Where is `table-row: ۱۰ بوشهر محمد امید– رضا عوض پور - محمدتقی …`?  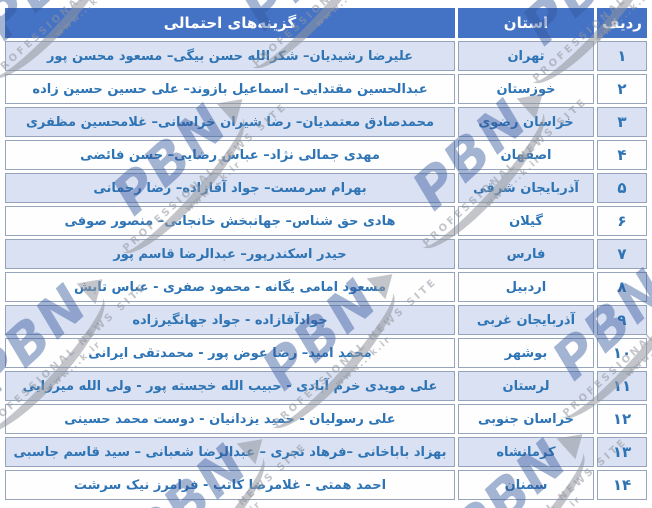 table-row: ۱۰ بوشهر محمد امید– رضا عوض پور - محمدتقی … is located at coordinates (326, 353).